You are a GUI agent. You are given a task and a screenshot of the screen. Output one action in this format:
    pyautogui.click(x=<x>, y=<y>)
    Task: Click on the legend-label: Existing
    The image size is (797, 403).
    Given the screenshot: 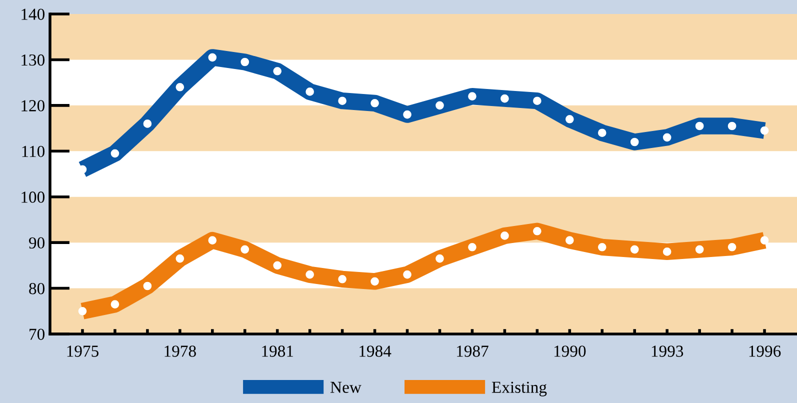 What is the action you would take?
    pyautogui.click(x=519, y=389)
    